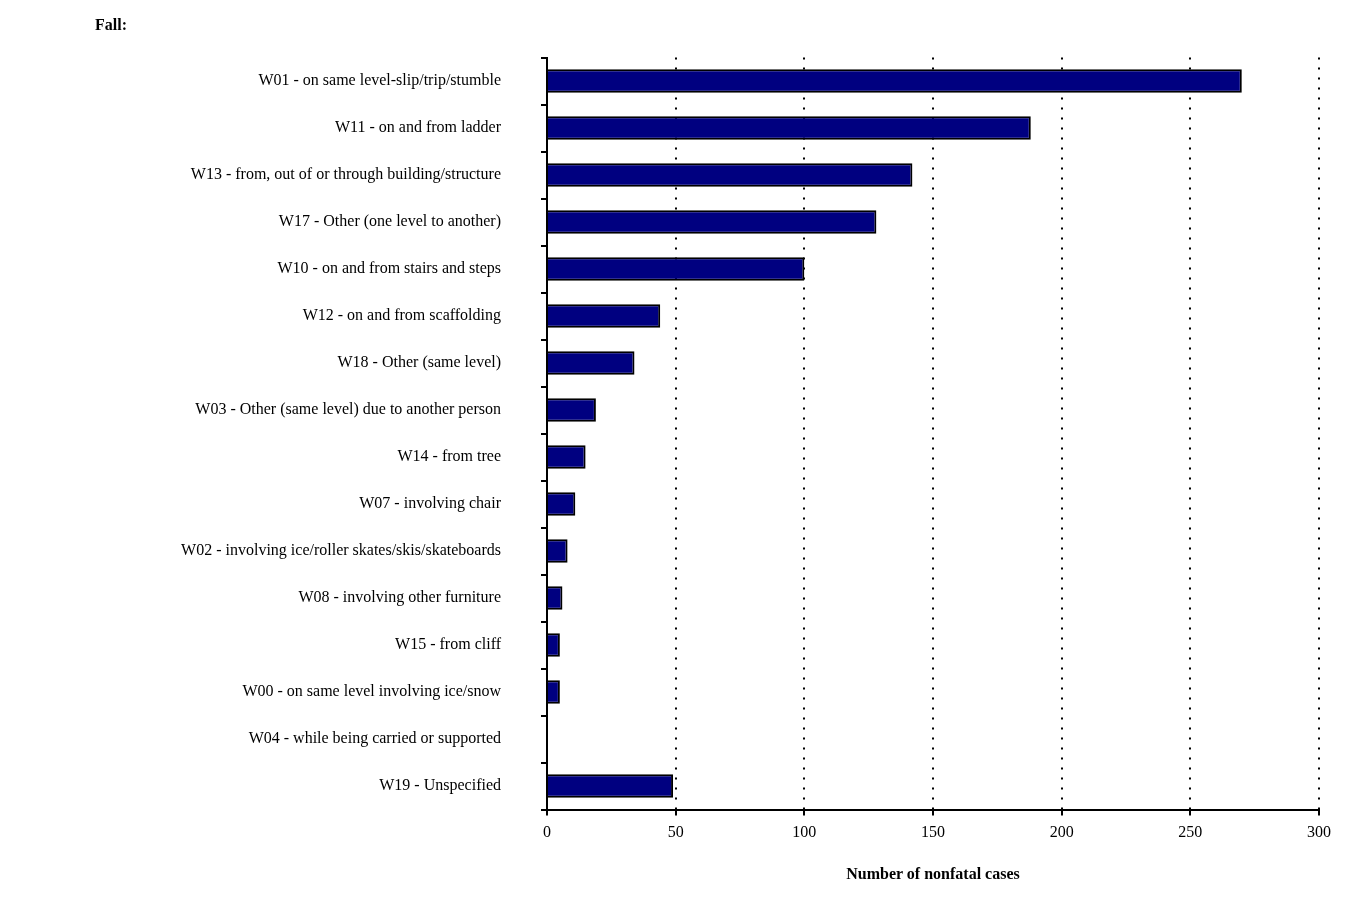 This screenshot has width=1347, height=903. Describe the element at coordinates (419, 362) in the screenshot. I see `y-tick-label: W18 - Other (same level)` at that location.